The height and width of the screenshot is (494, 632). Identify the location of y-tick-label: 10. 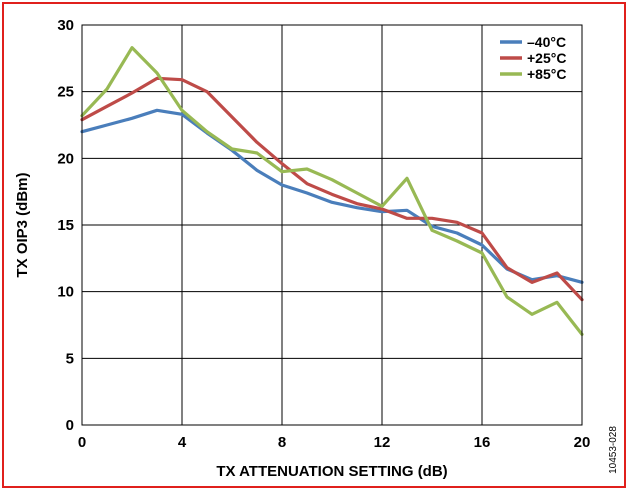
(65, 292).